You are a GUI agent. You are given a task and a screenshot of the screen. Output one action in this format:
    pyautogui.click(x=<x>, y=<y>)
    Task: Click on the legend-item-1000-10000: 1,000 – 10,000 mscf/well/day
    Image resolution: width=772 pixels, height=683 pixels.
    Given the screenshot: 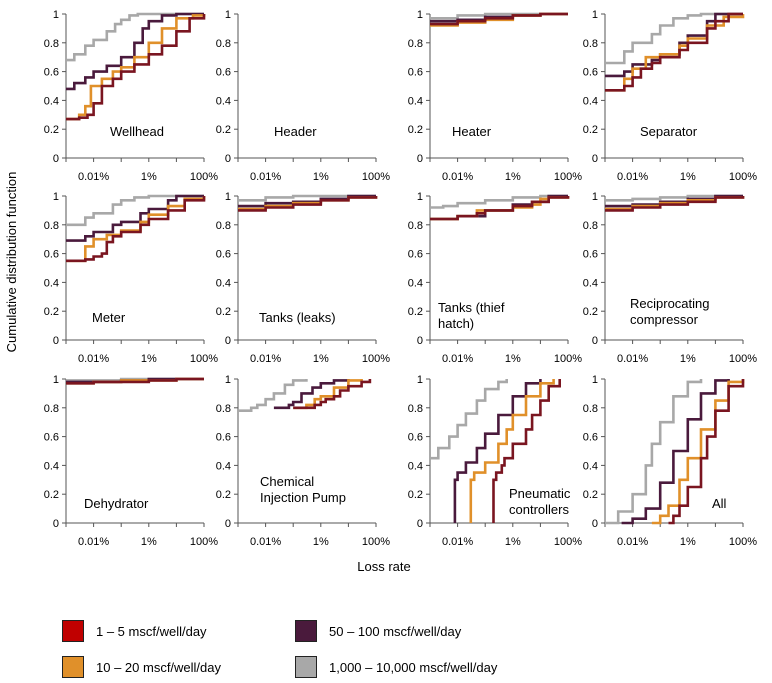 What is the action you would take?
    pyautogui.click(x=396, y=667)
    